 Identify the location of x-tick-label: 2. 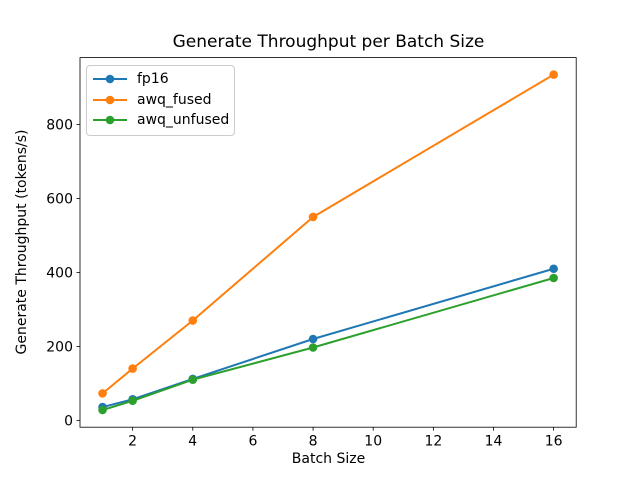
(132, 442).